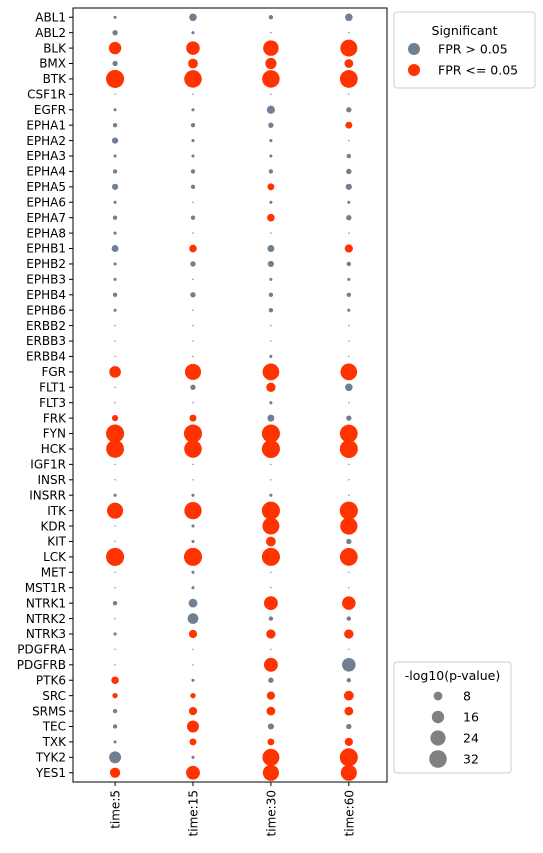 This screenshot has width=543, height=853. I want to click on y-tick-label-ephb1: EPHB1, so click(46, 249).